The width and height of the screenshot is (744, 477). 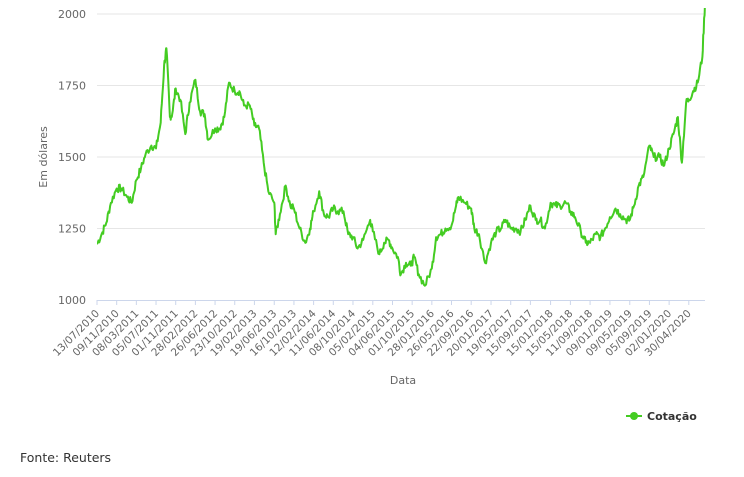 I want to click on y-tick-label: 2000, so click(x=72, y=14).